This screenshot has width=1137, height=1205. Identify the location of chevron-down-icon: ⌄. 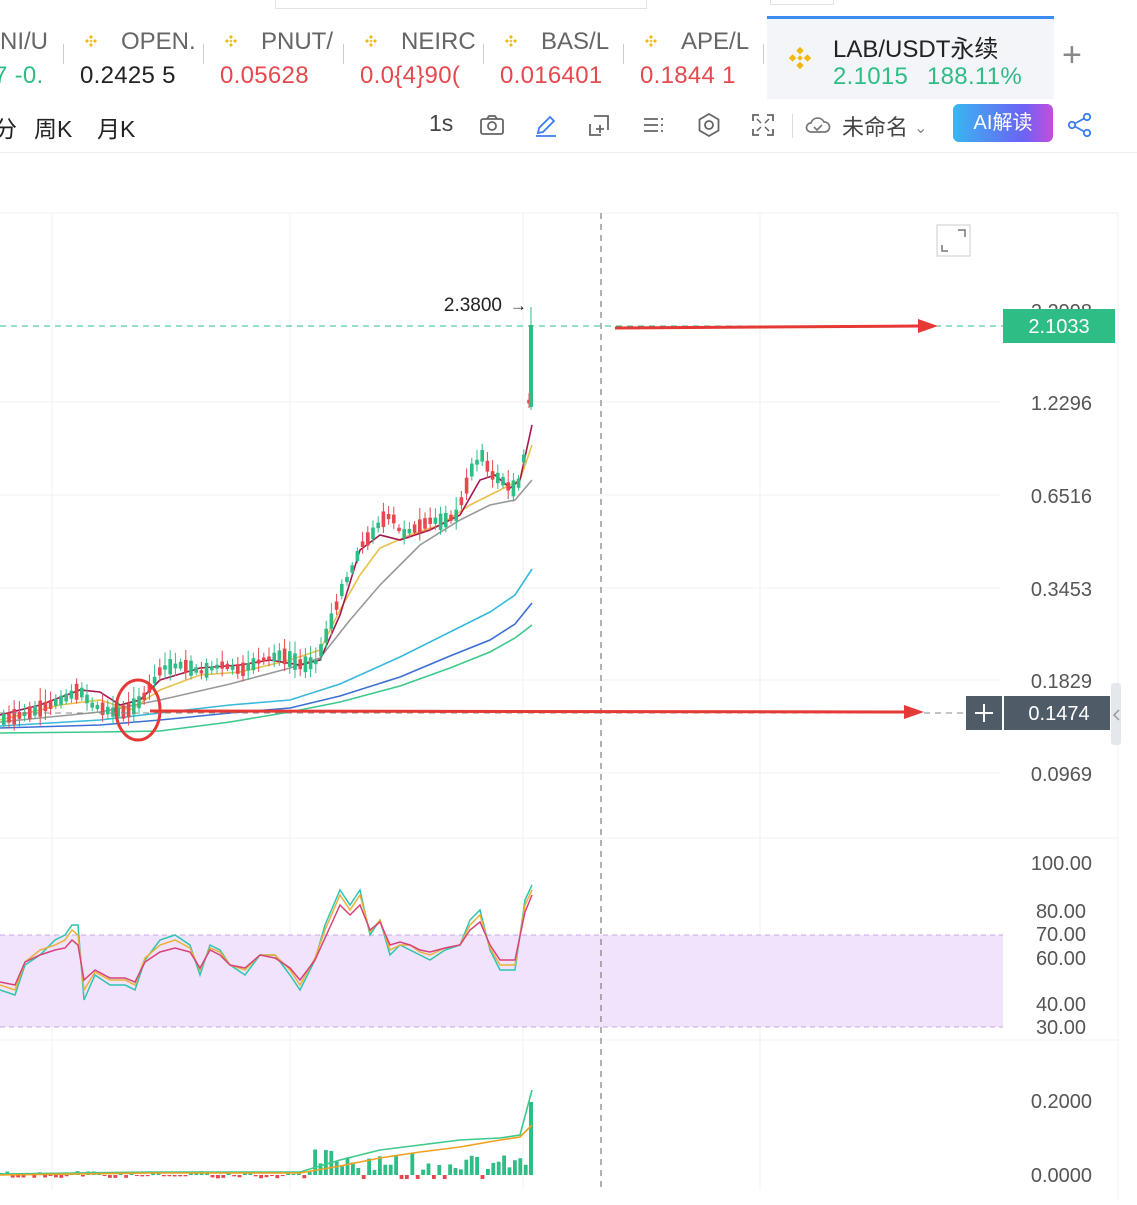
(921, 128).